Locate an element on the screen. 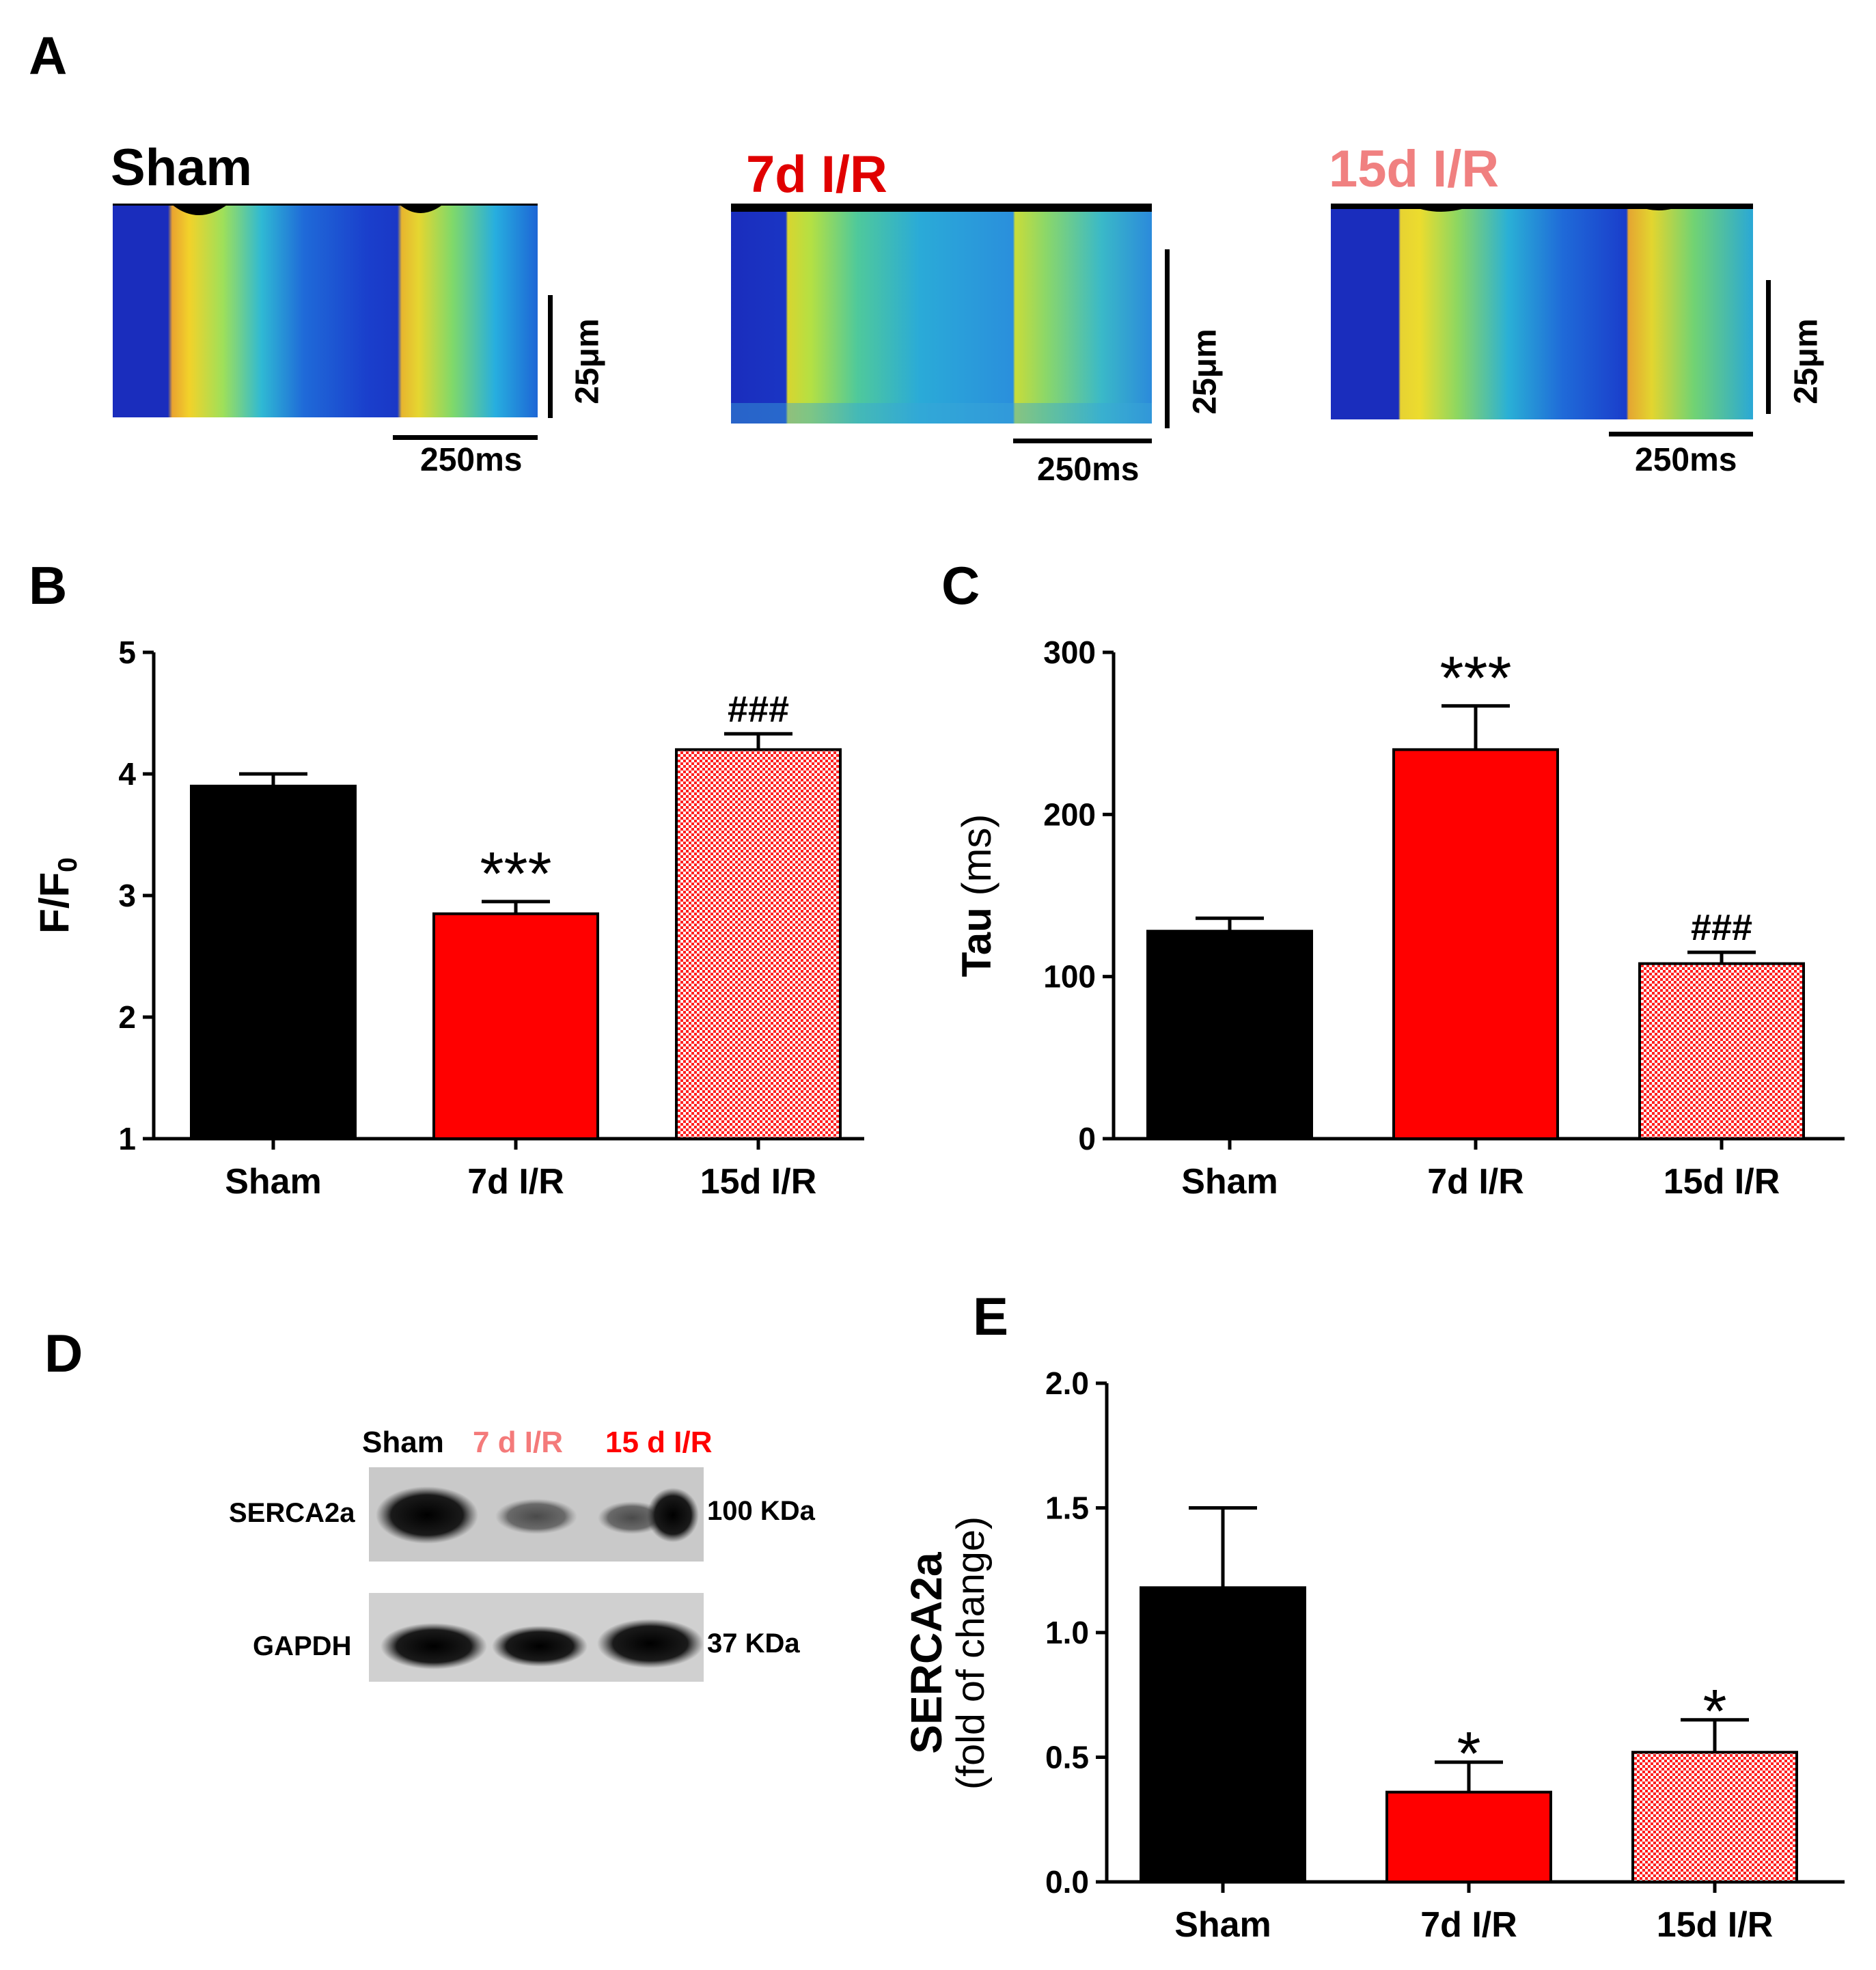  y-tick-label-b-2: 3 is located at coordinates (127, 896).